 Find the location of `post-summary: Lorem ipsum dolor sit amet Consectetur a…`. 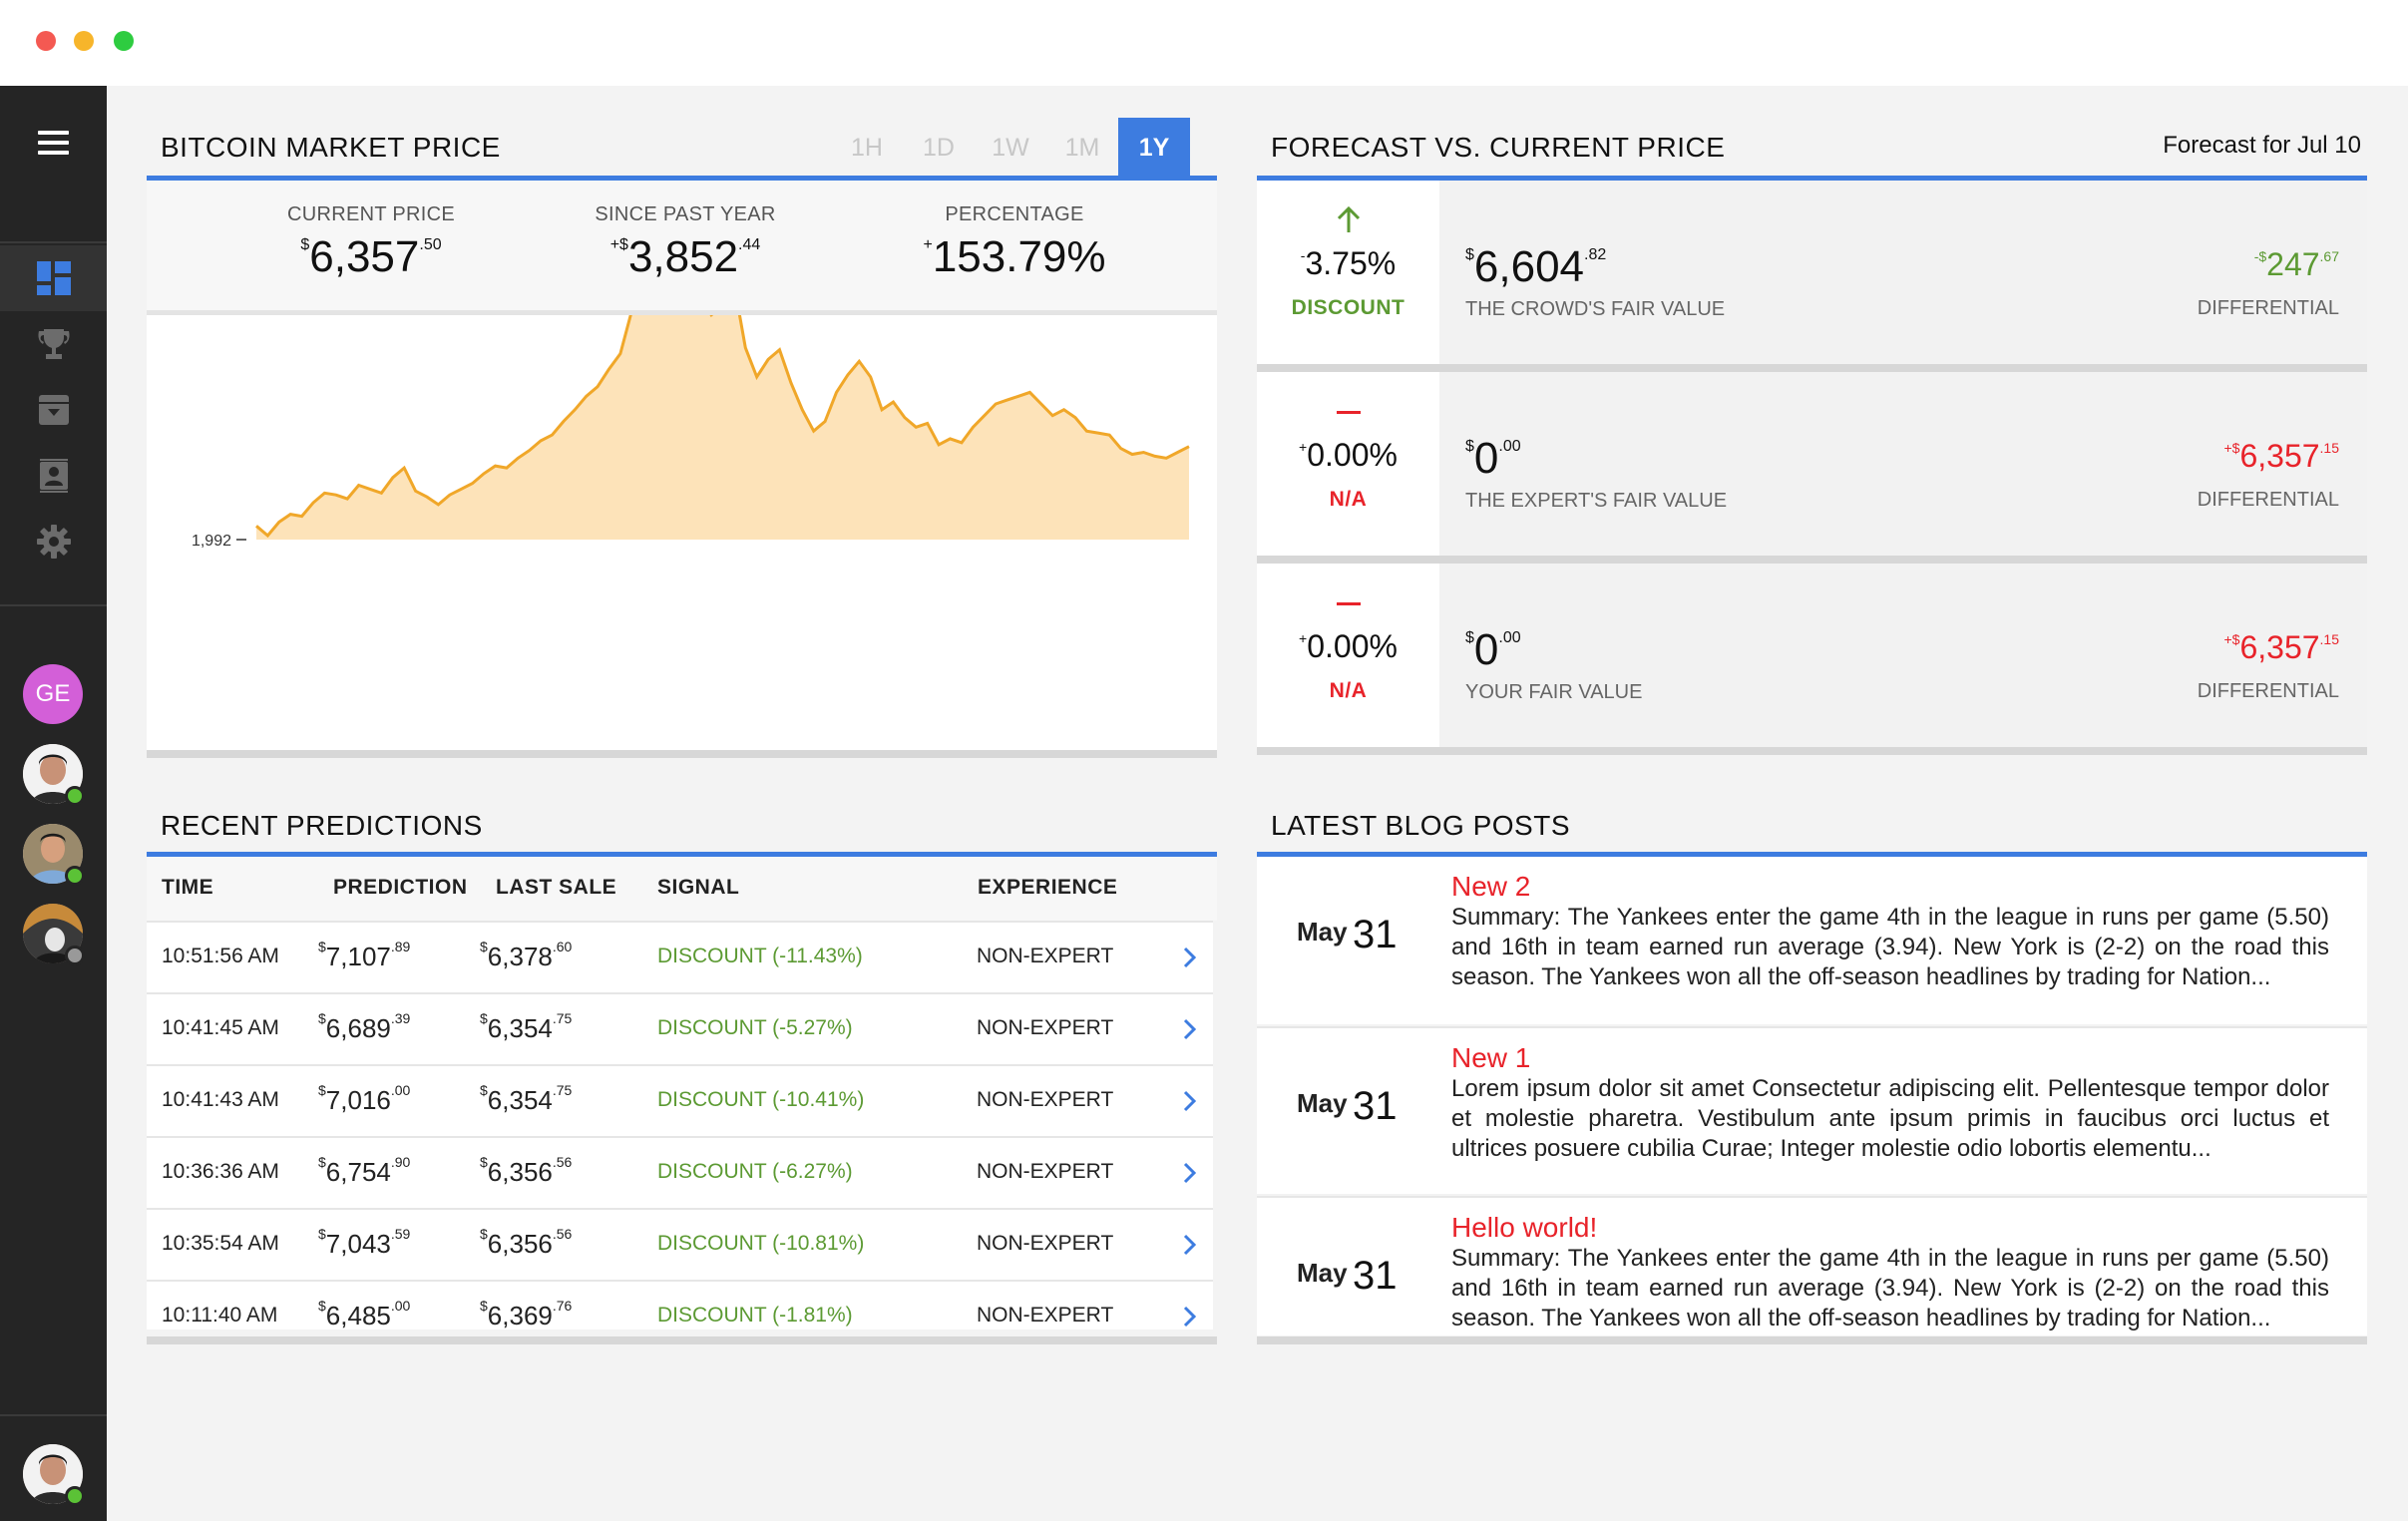

post-summary: Lorem ipsum dolor sit amet Consectetur a… is located at coordinates (1890, 1118).